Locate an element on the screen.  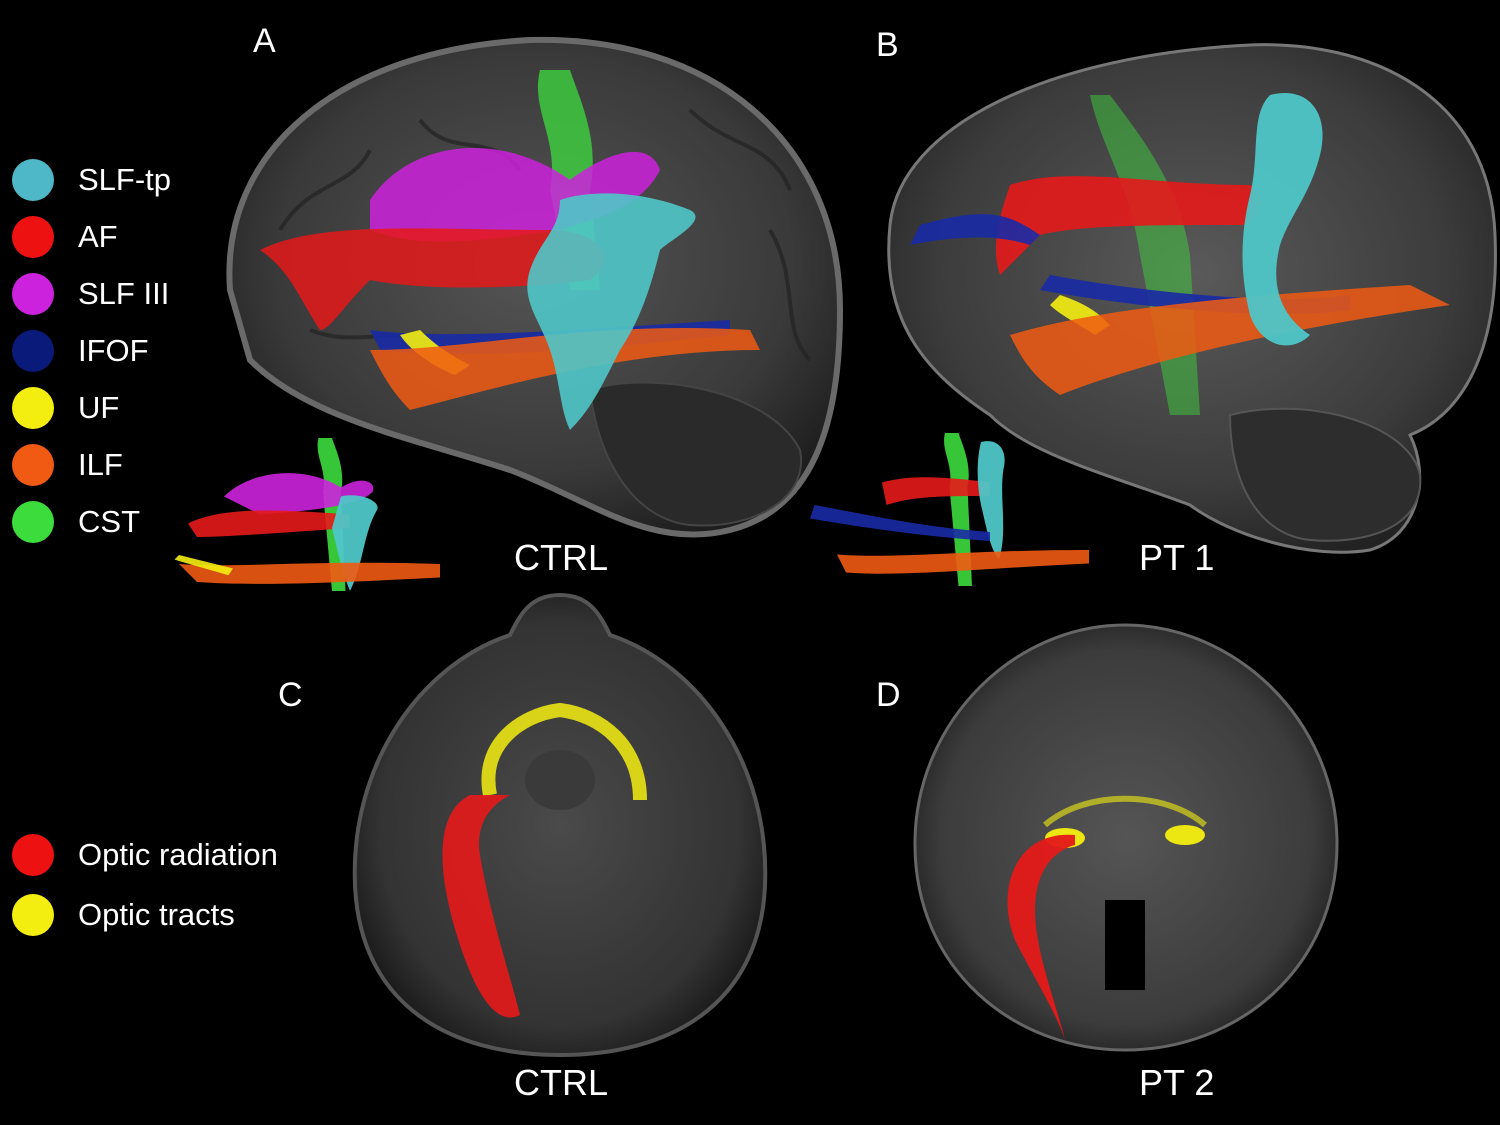
midline-shadow is located at coordinates (1125, 945).